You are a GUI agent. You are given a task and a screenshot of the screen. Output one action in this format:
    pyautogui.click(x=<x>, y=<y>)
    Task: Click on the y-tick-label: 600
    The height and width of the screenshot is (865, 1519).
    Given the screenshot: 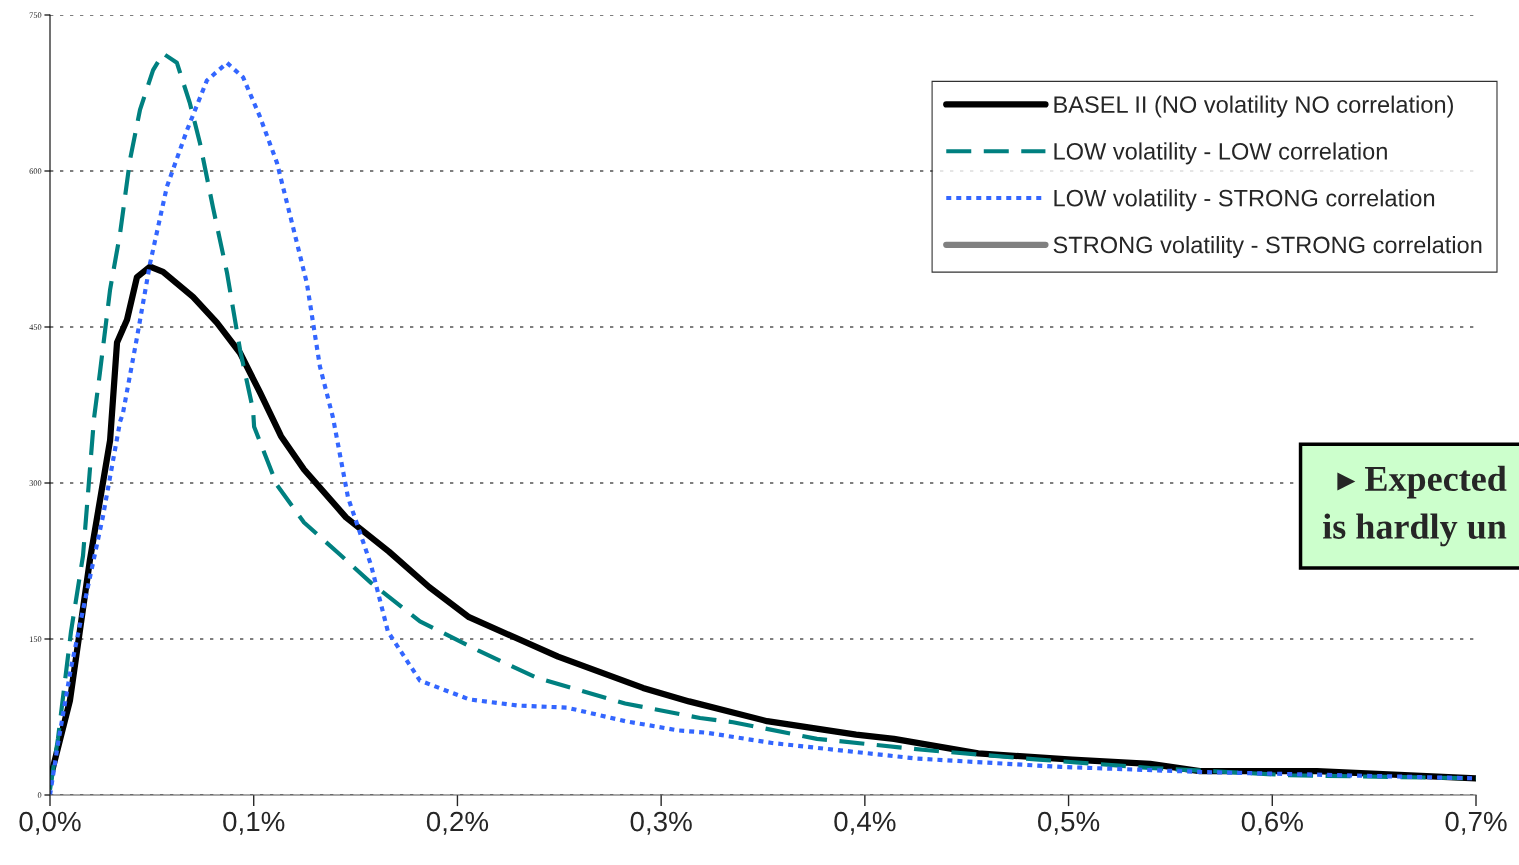 What is the action you would take?
    pyautogui.click(x=35, y=171)
    